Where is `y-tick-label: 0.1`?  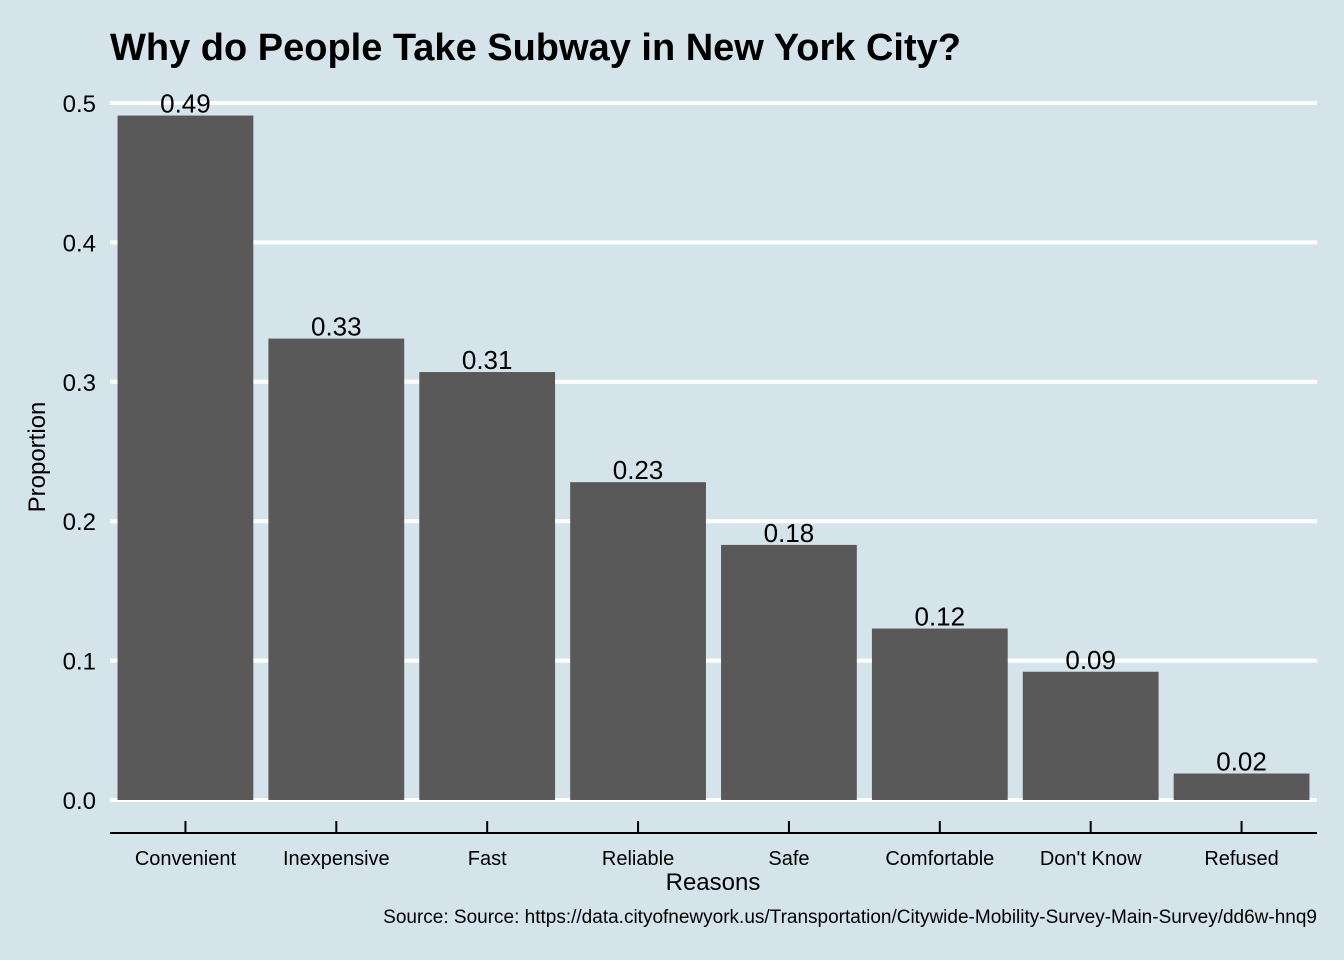
y-tick-label: 0.1 is located at coordinates (79, 662).